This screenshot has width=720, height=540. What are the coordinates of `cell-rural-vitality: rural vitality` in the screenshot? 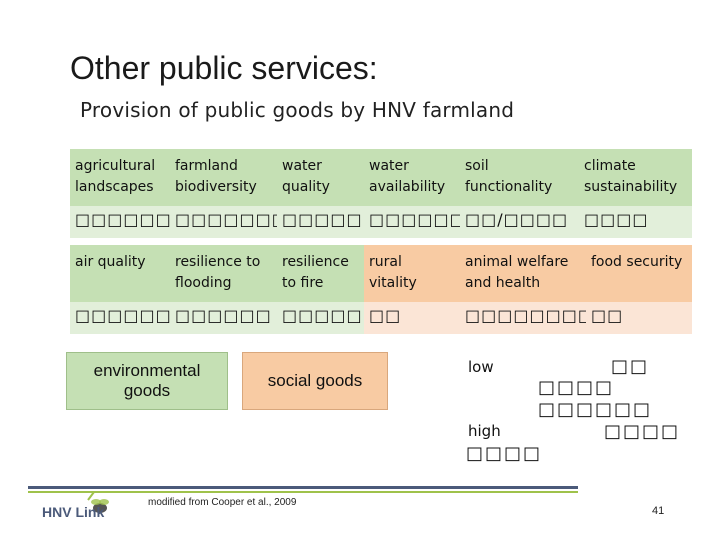 It's located at (412, 273).